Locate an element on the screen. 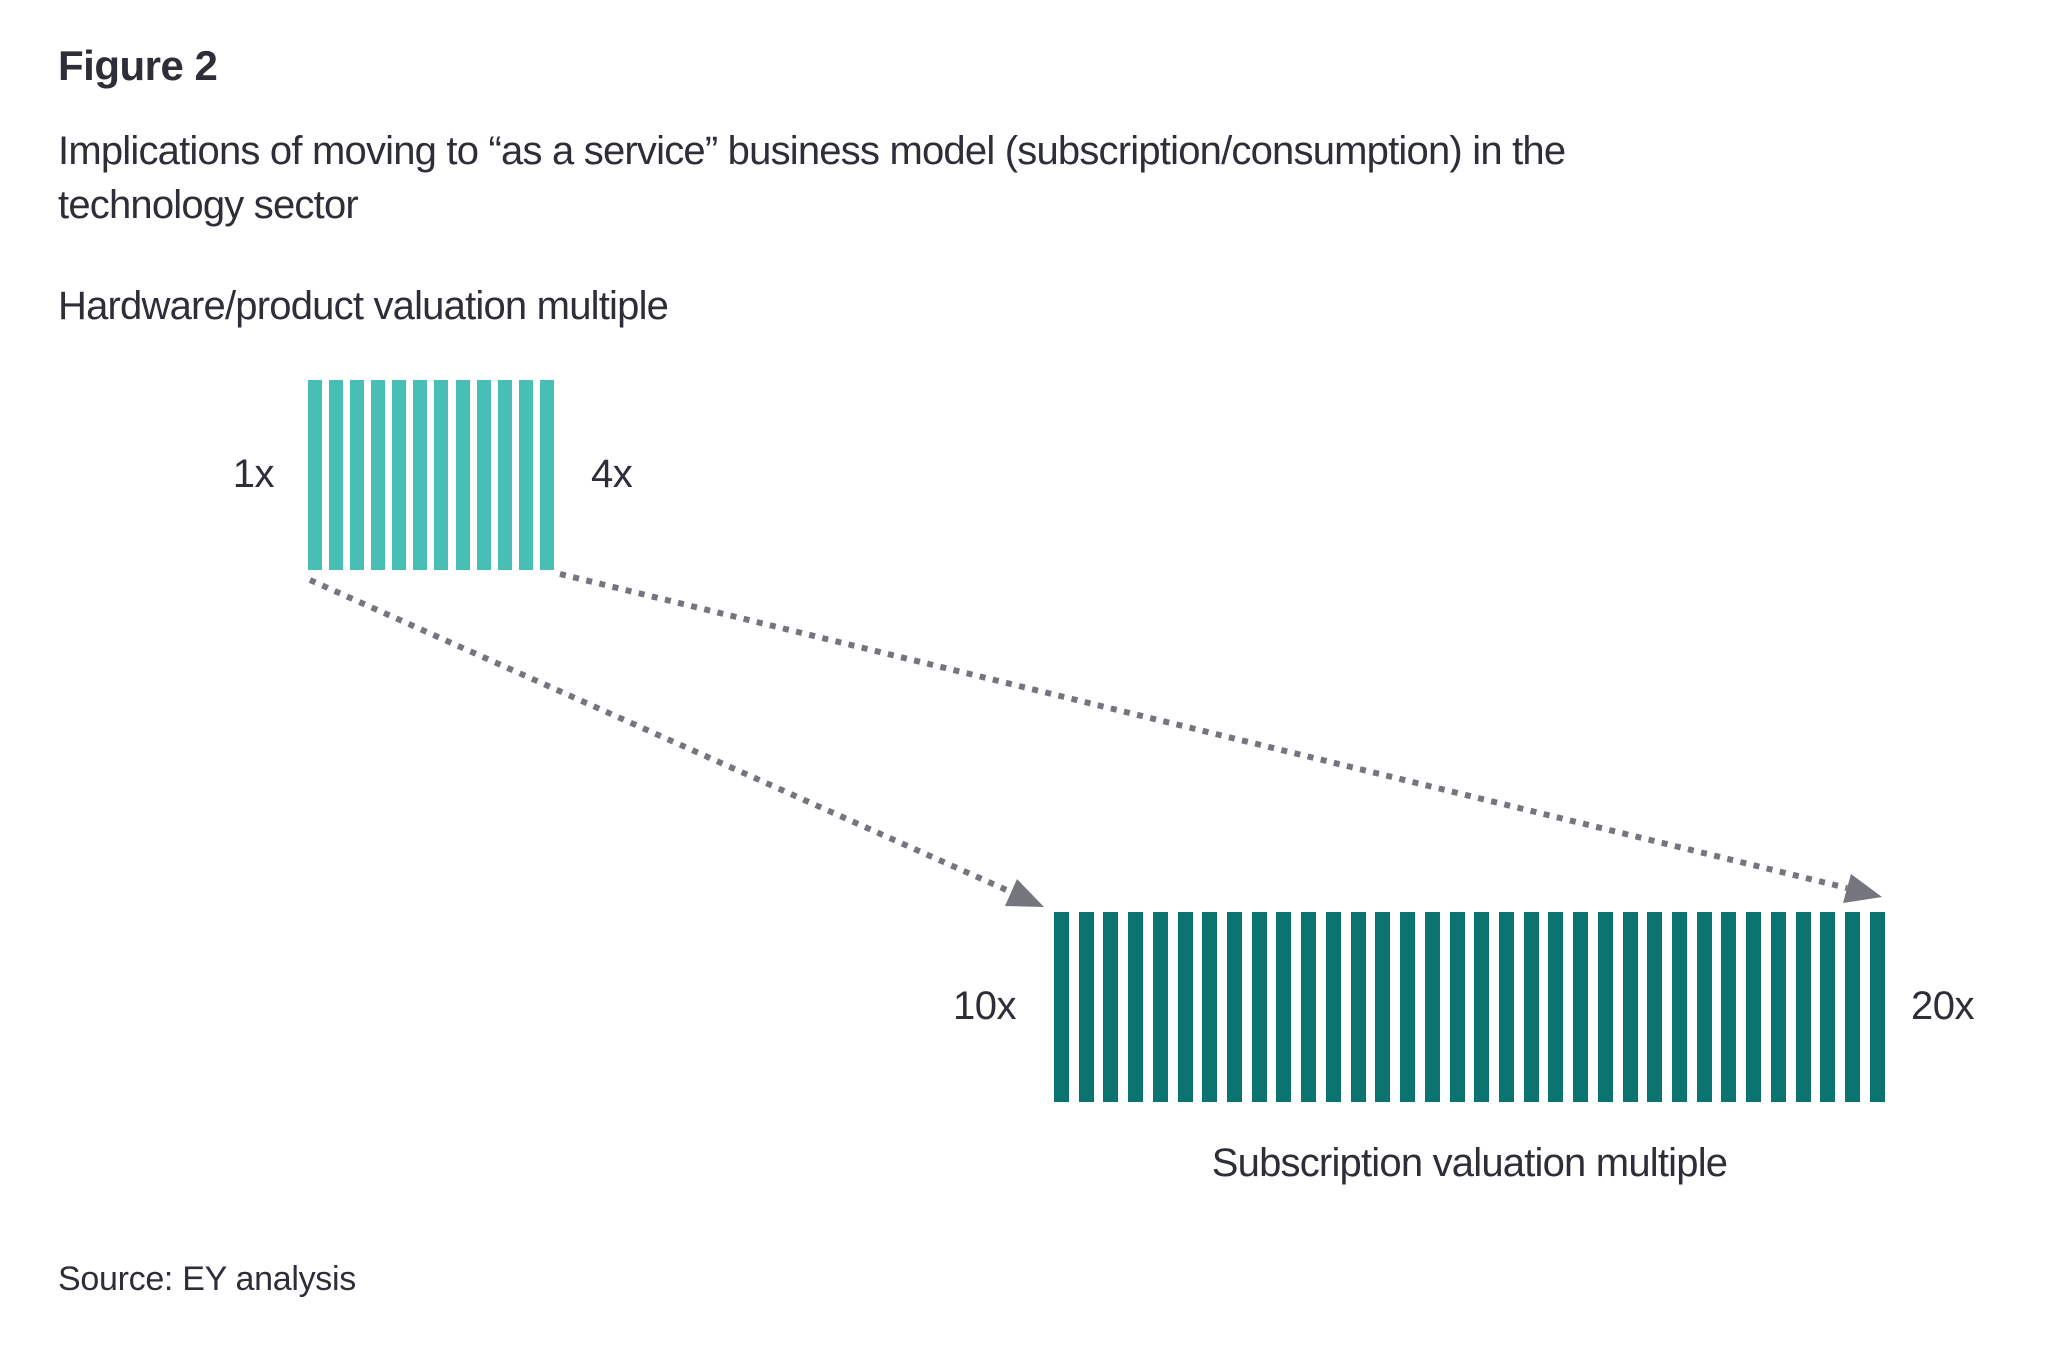 The image size is (2048, 1365). subscription-axis-label: Subscription valuation multiple is located at coordinates (1469, 1163).